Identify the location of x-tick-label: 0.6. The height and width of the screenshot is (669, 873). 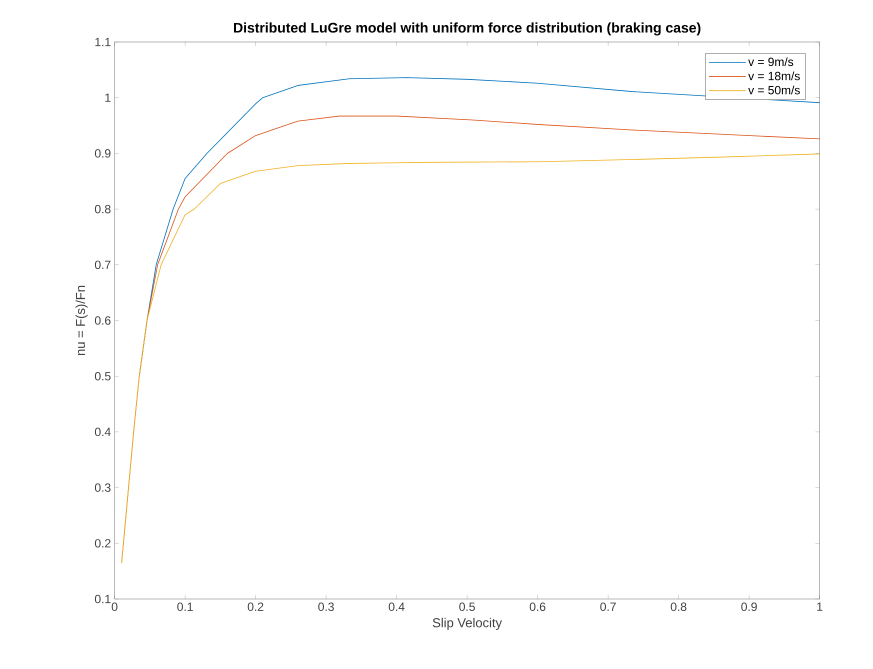
(538, 606).